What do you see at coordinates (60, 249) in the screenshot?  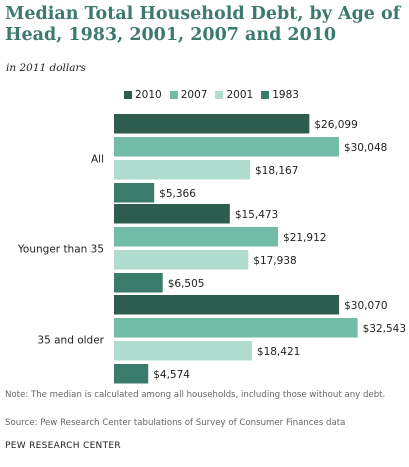 I see `category-label-younger-than-35: Younger than 35` at bounding box center [60, 249].